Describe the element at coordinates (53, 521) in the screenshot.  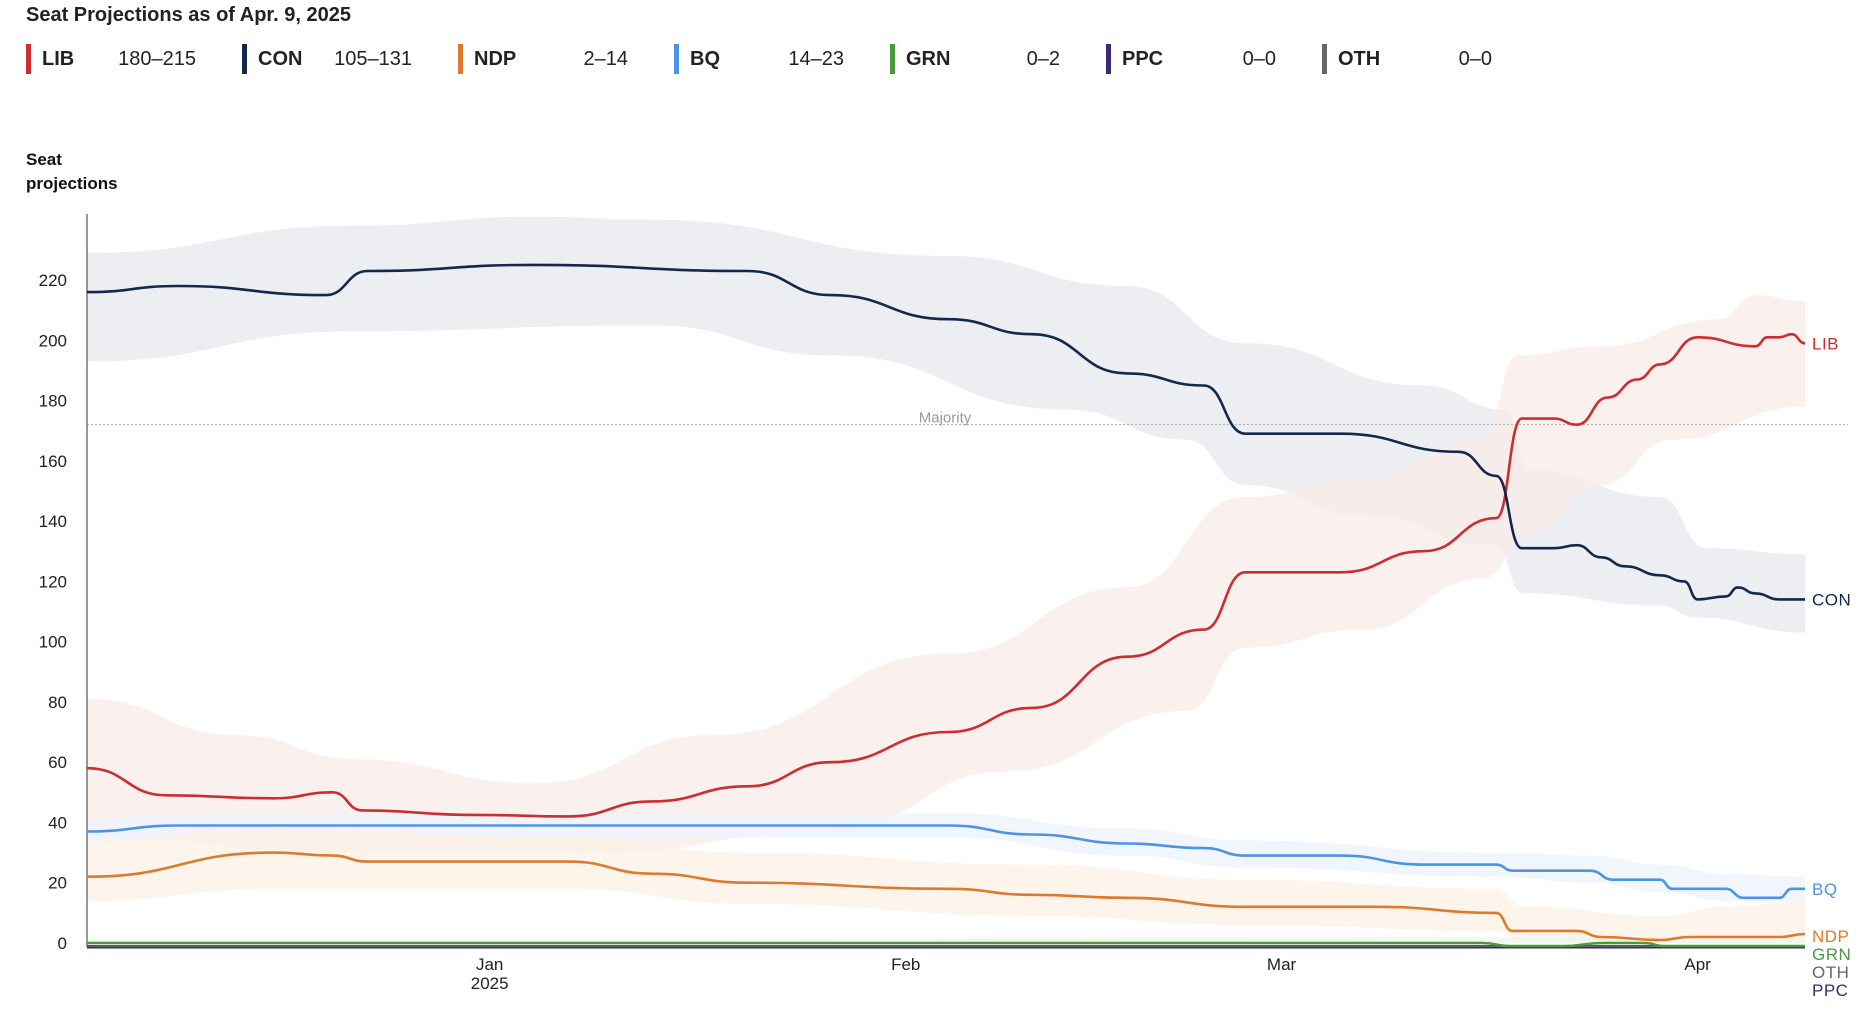
I see `y-tick-label: 140` at that location.